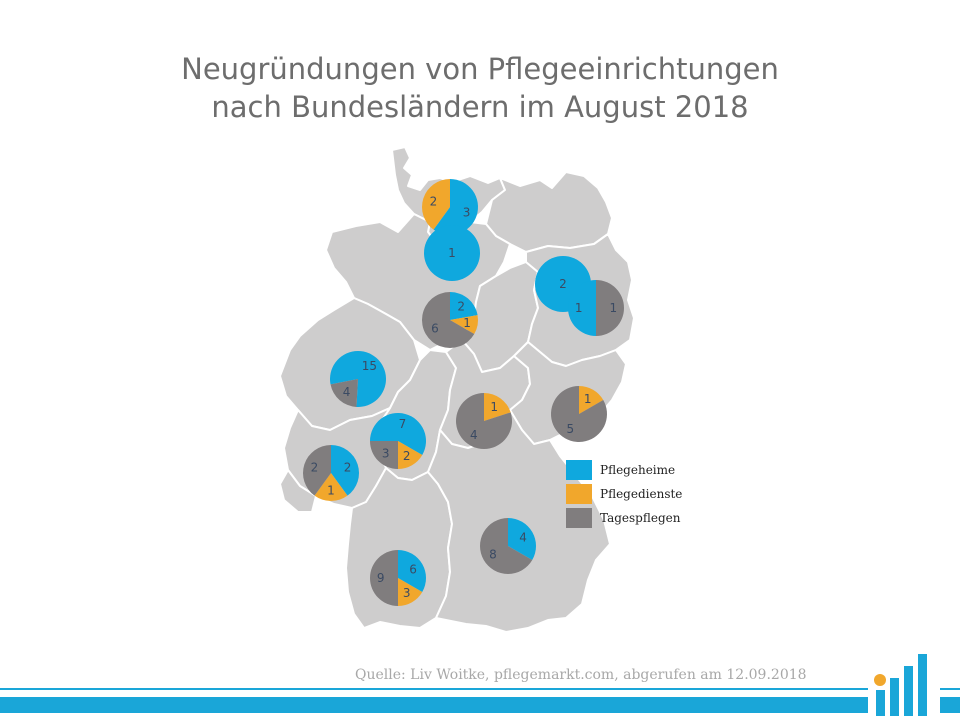  What do you see at coordinates (493, 555) in the screenshot?
I see `pie-data-label: 8` at bounding box center [493, 555].